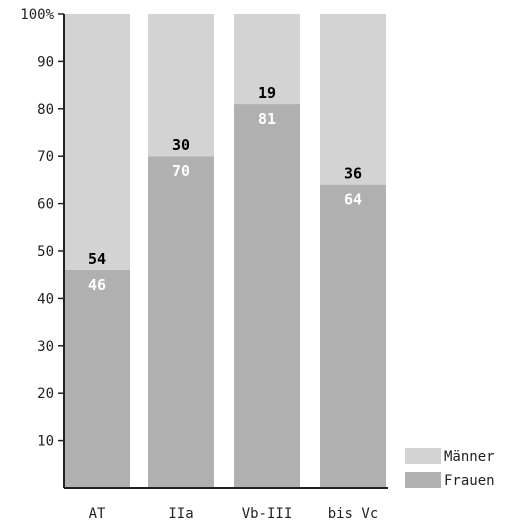  Describe the element at coordinates (97, 285) in the screenshot. I see `data-label-frauen-0: 46` at that location.